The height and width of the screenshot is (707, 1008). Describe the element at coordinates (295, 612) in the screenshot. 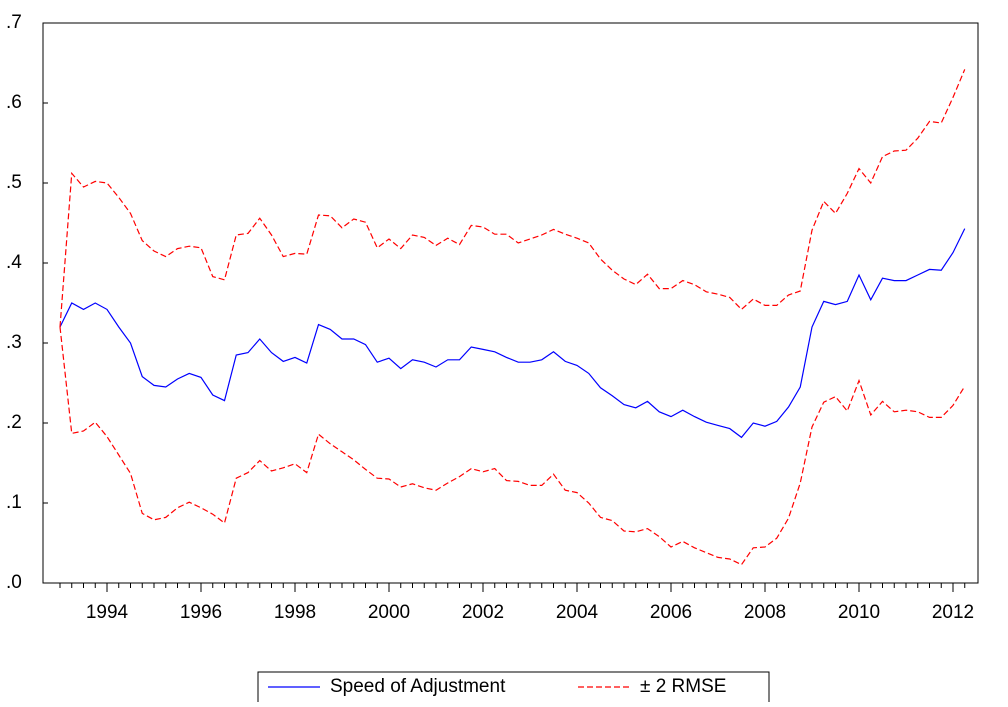

I see `x-tick-label: 1998` at that location.